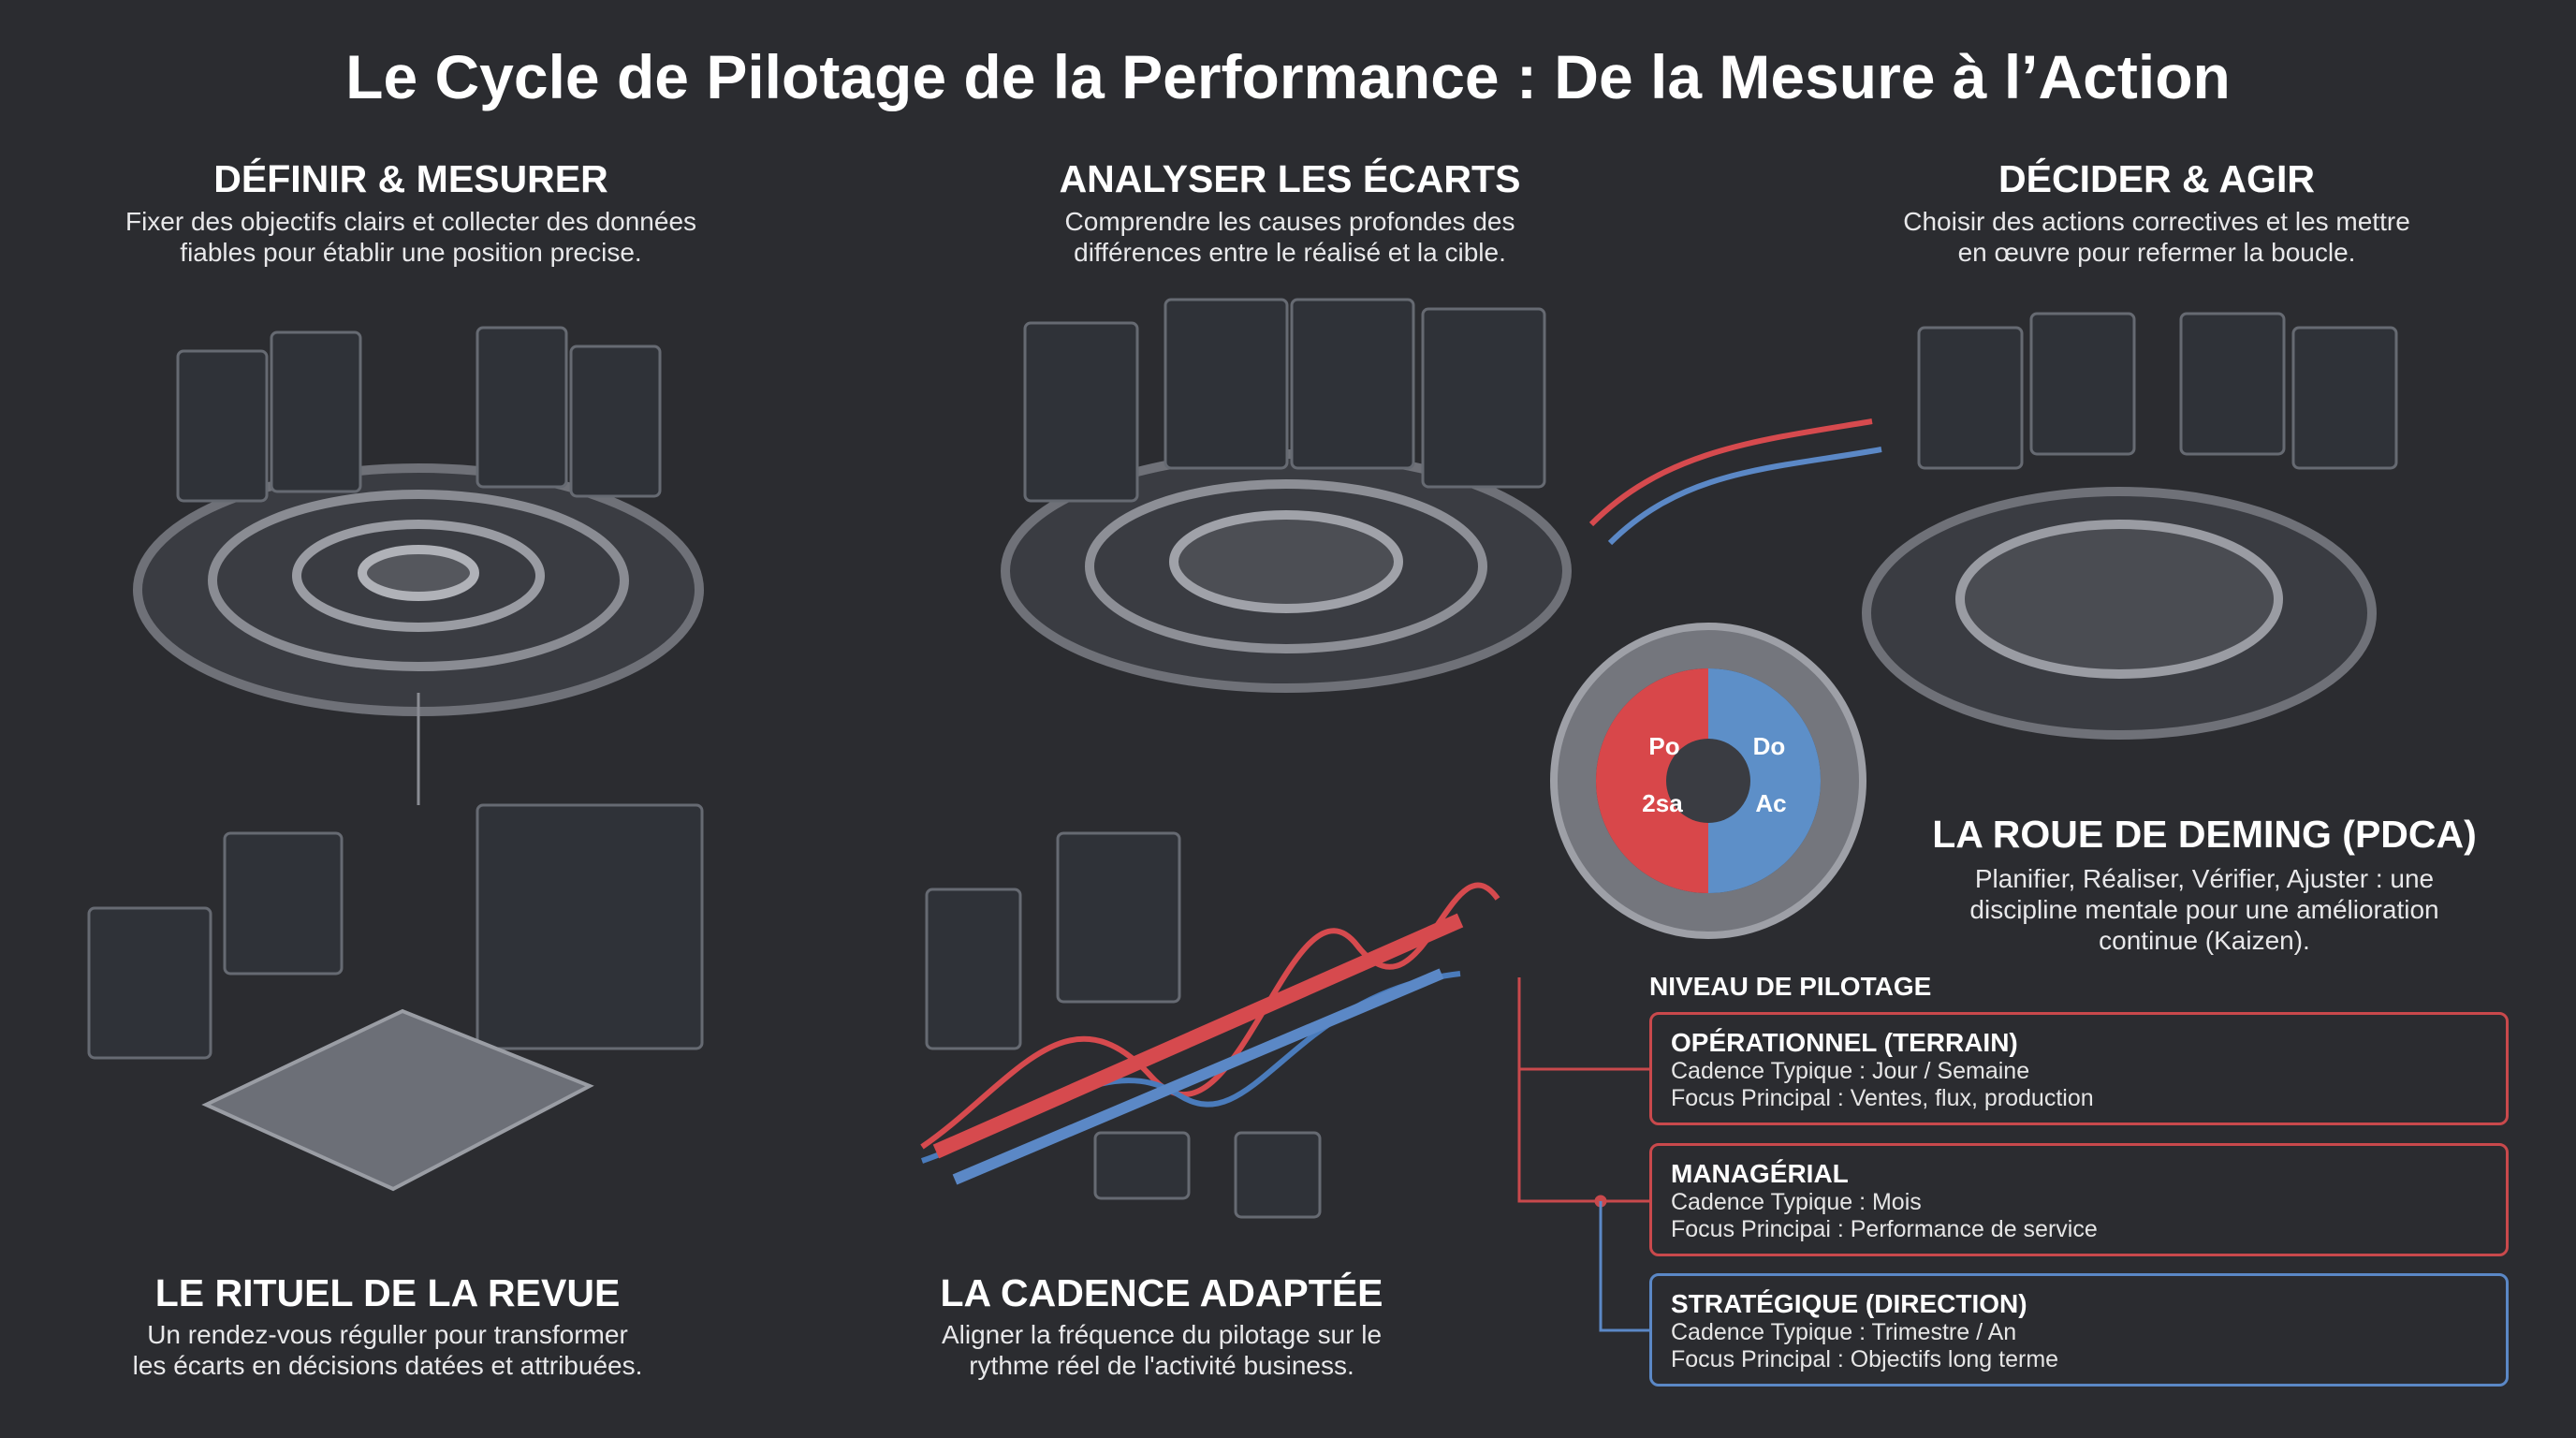  Describe the element at coordinates (1844, 1042) in the screenshot. I see `text-line: OPÉRATIONNEL (TERRAIN)` at that location.